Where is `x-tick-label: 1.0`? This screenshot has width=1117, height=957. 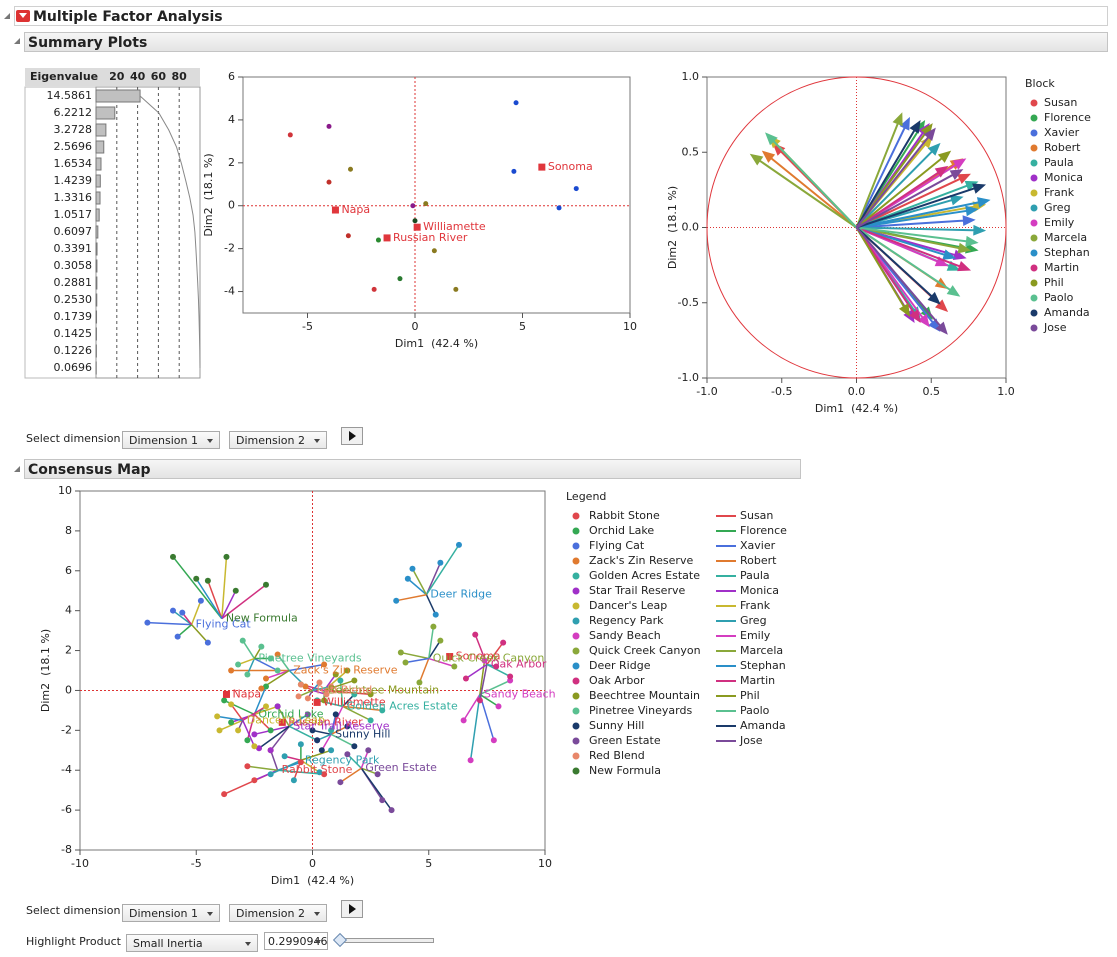 x-tick-label: 1.0 is located at coordinates (1006, 391).